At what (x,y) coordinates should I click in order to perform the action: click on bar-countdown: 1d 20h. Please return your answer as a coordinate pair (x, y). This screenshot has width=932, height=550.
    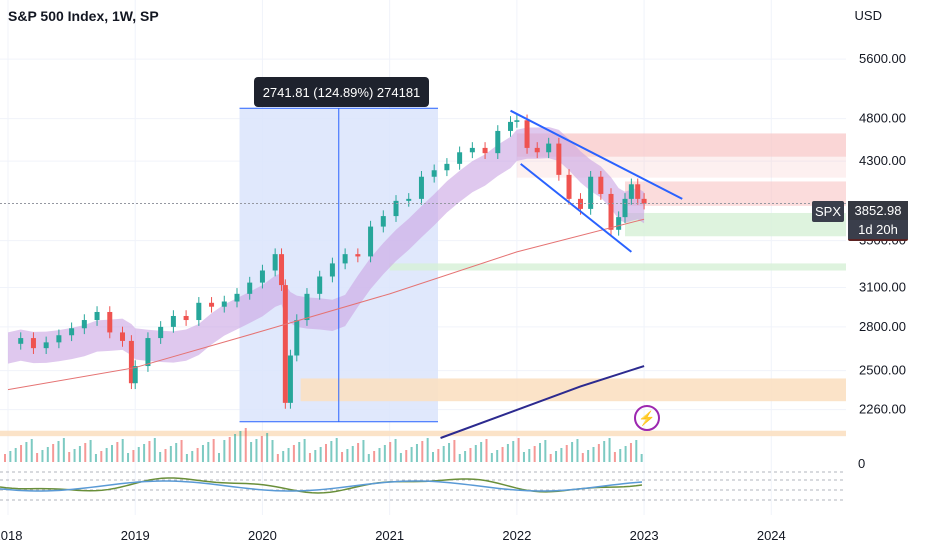
    Looking at the image, I should click on (878, 229).